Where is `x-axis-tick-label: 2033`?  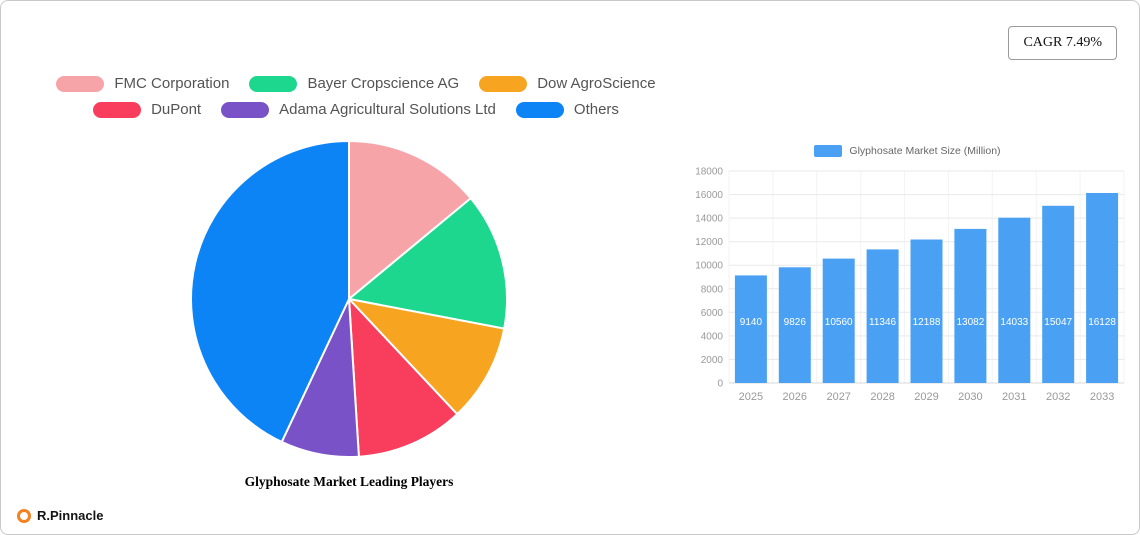 x-axis-tick-label: 2033 is located at coordinates (1102, 397).